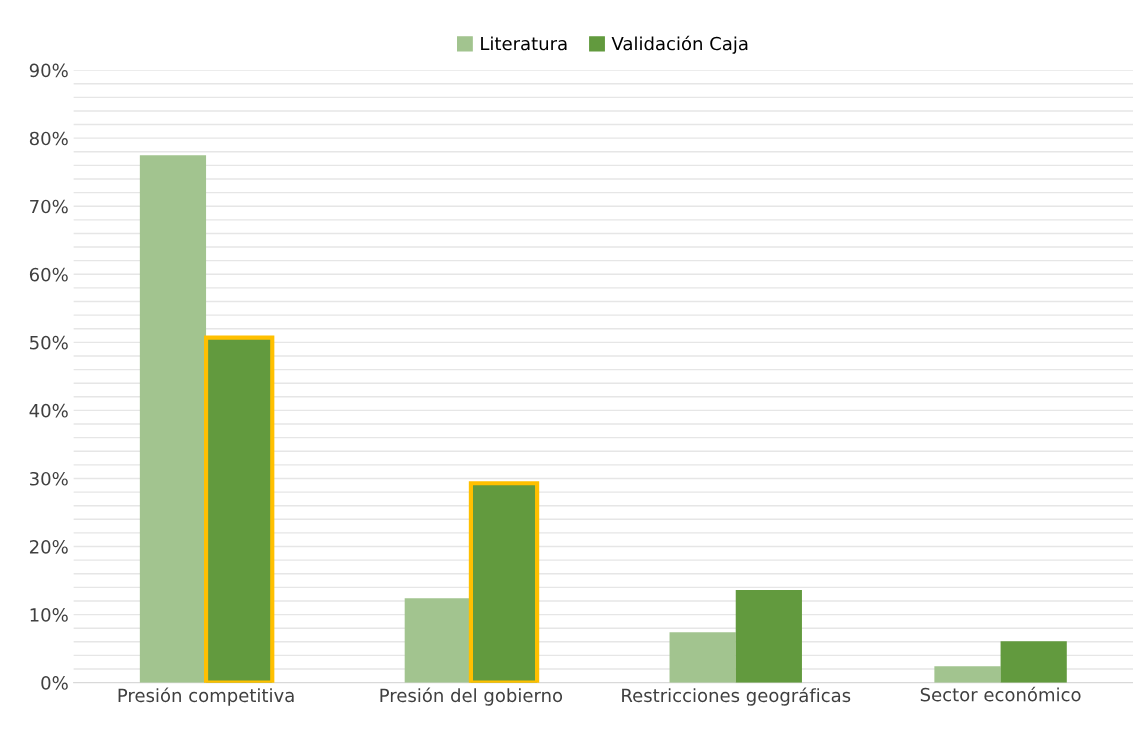  Describe the element at coordinates (48, 70) in the screenshot. I see `y-tick-label: 90%` at that location.